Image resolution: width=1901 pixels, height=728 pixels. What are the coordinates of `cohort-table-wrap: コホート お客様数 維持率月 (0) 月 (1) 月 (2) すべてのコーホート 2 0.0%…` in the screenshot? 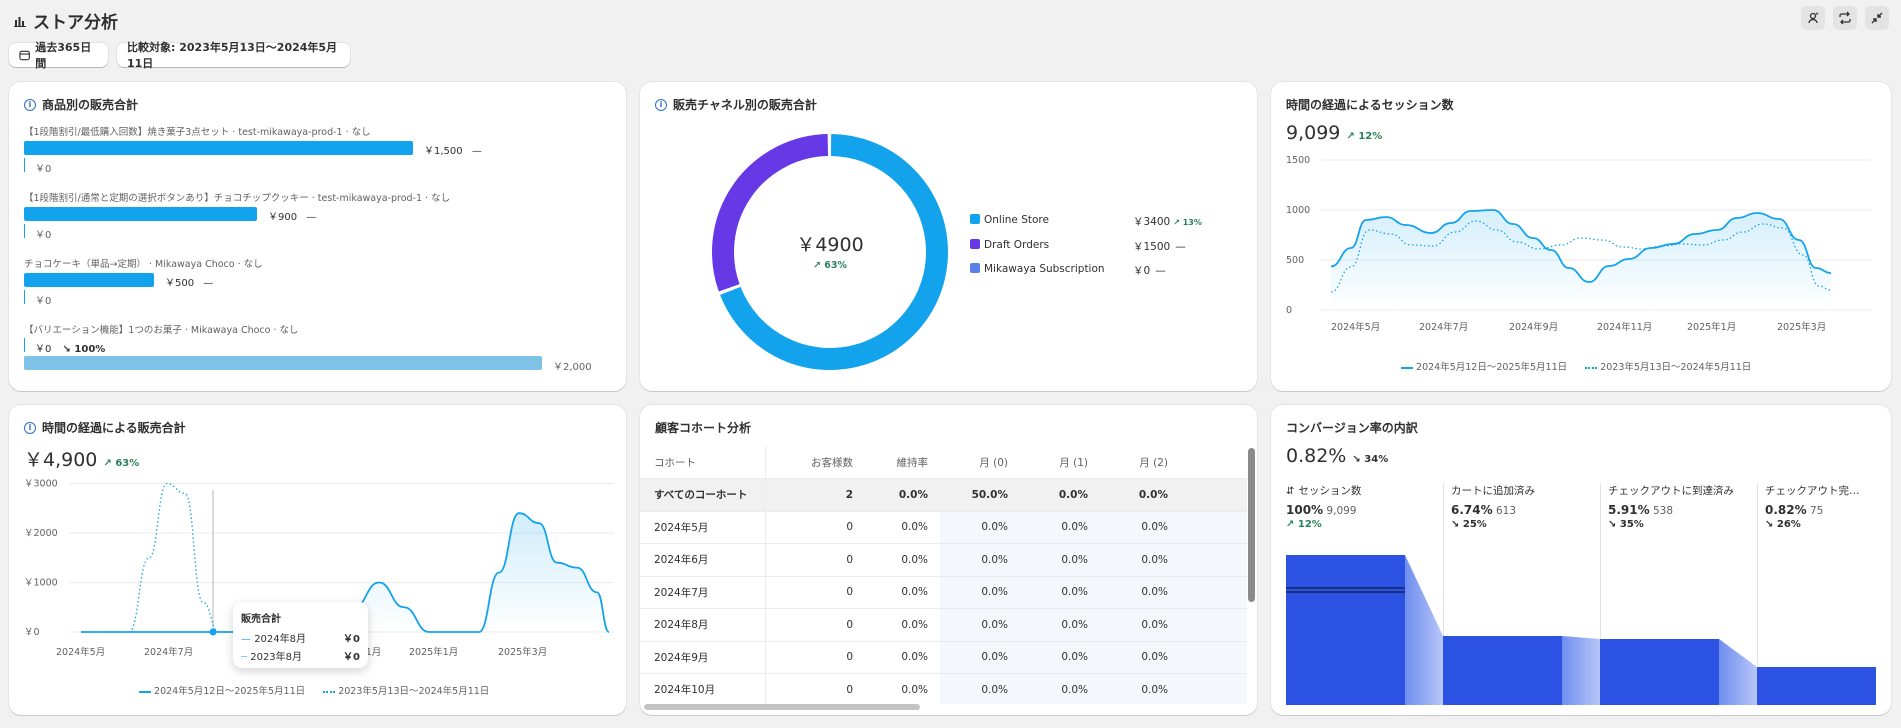 It's located at (943, 575).